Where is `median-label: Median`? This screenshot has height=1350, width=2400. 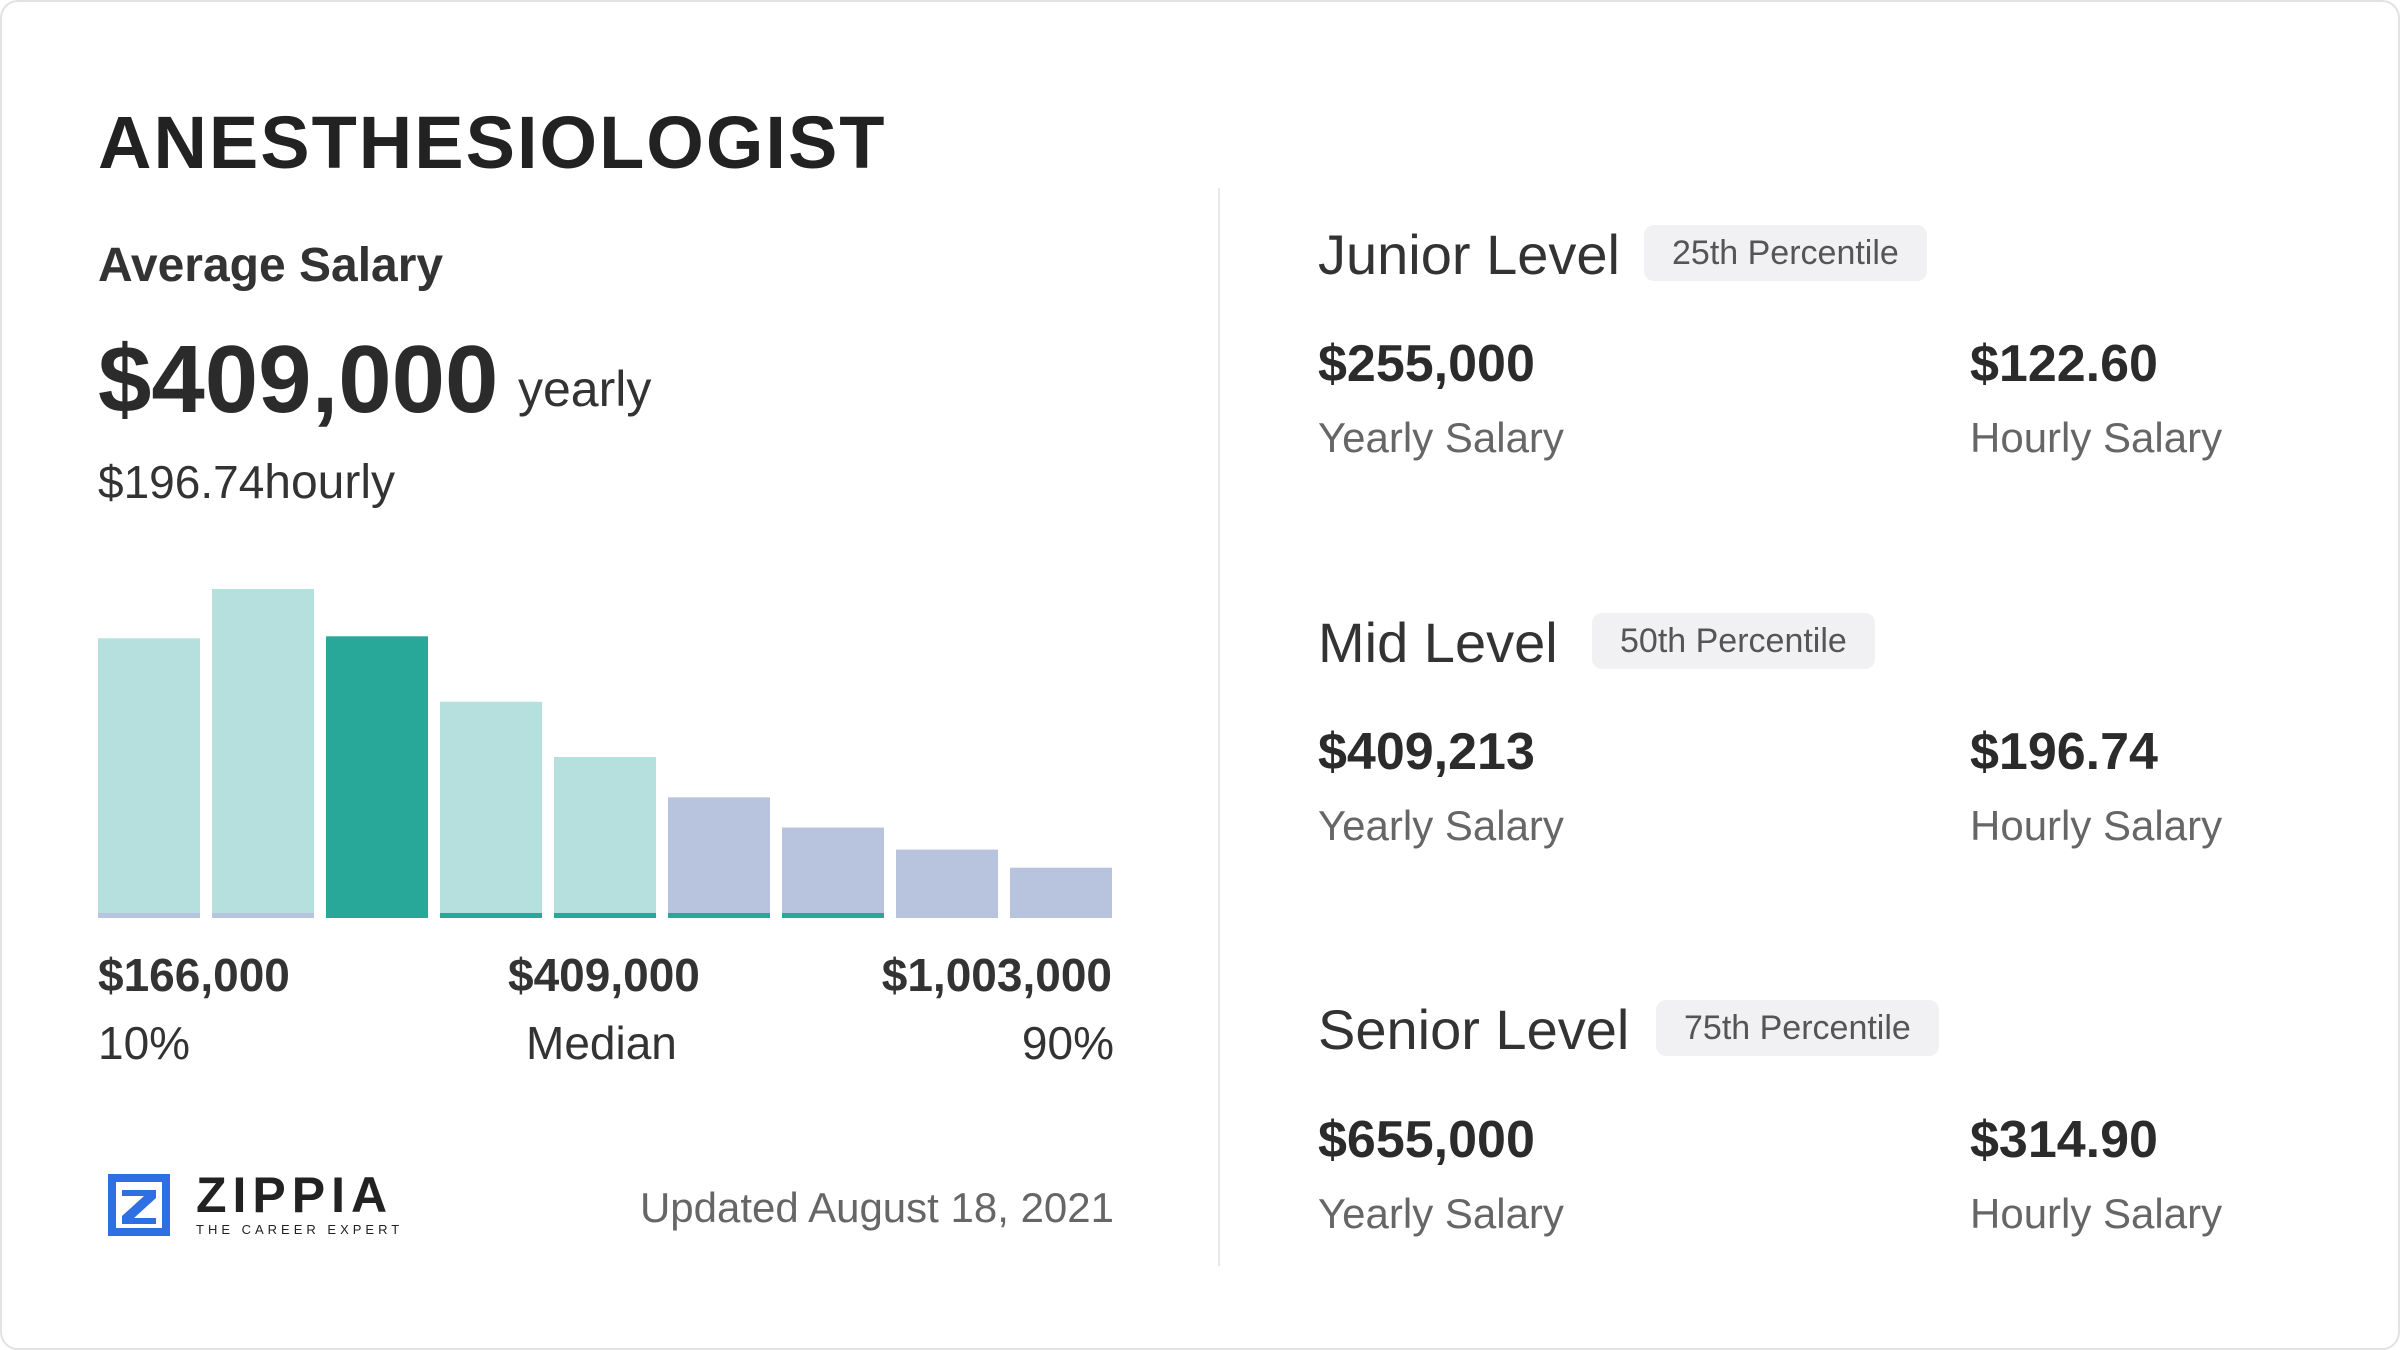 median-label: Median is located at coordinates (601, 1043).